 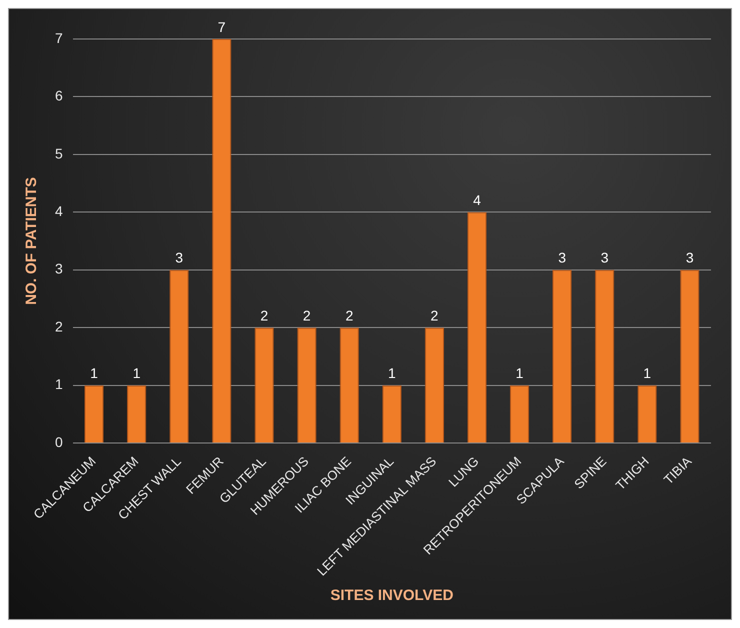 What do you see at coordinates (477, 200) in the screenshot?
I see `data-label: 4` at bounding box center [477, 200].